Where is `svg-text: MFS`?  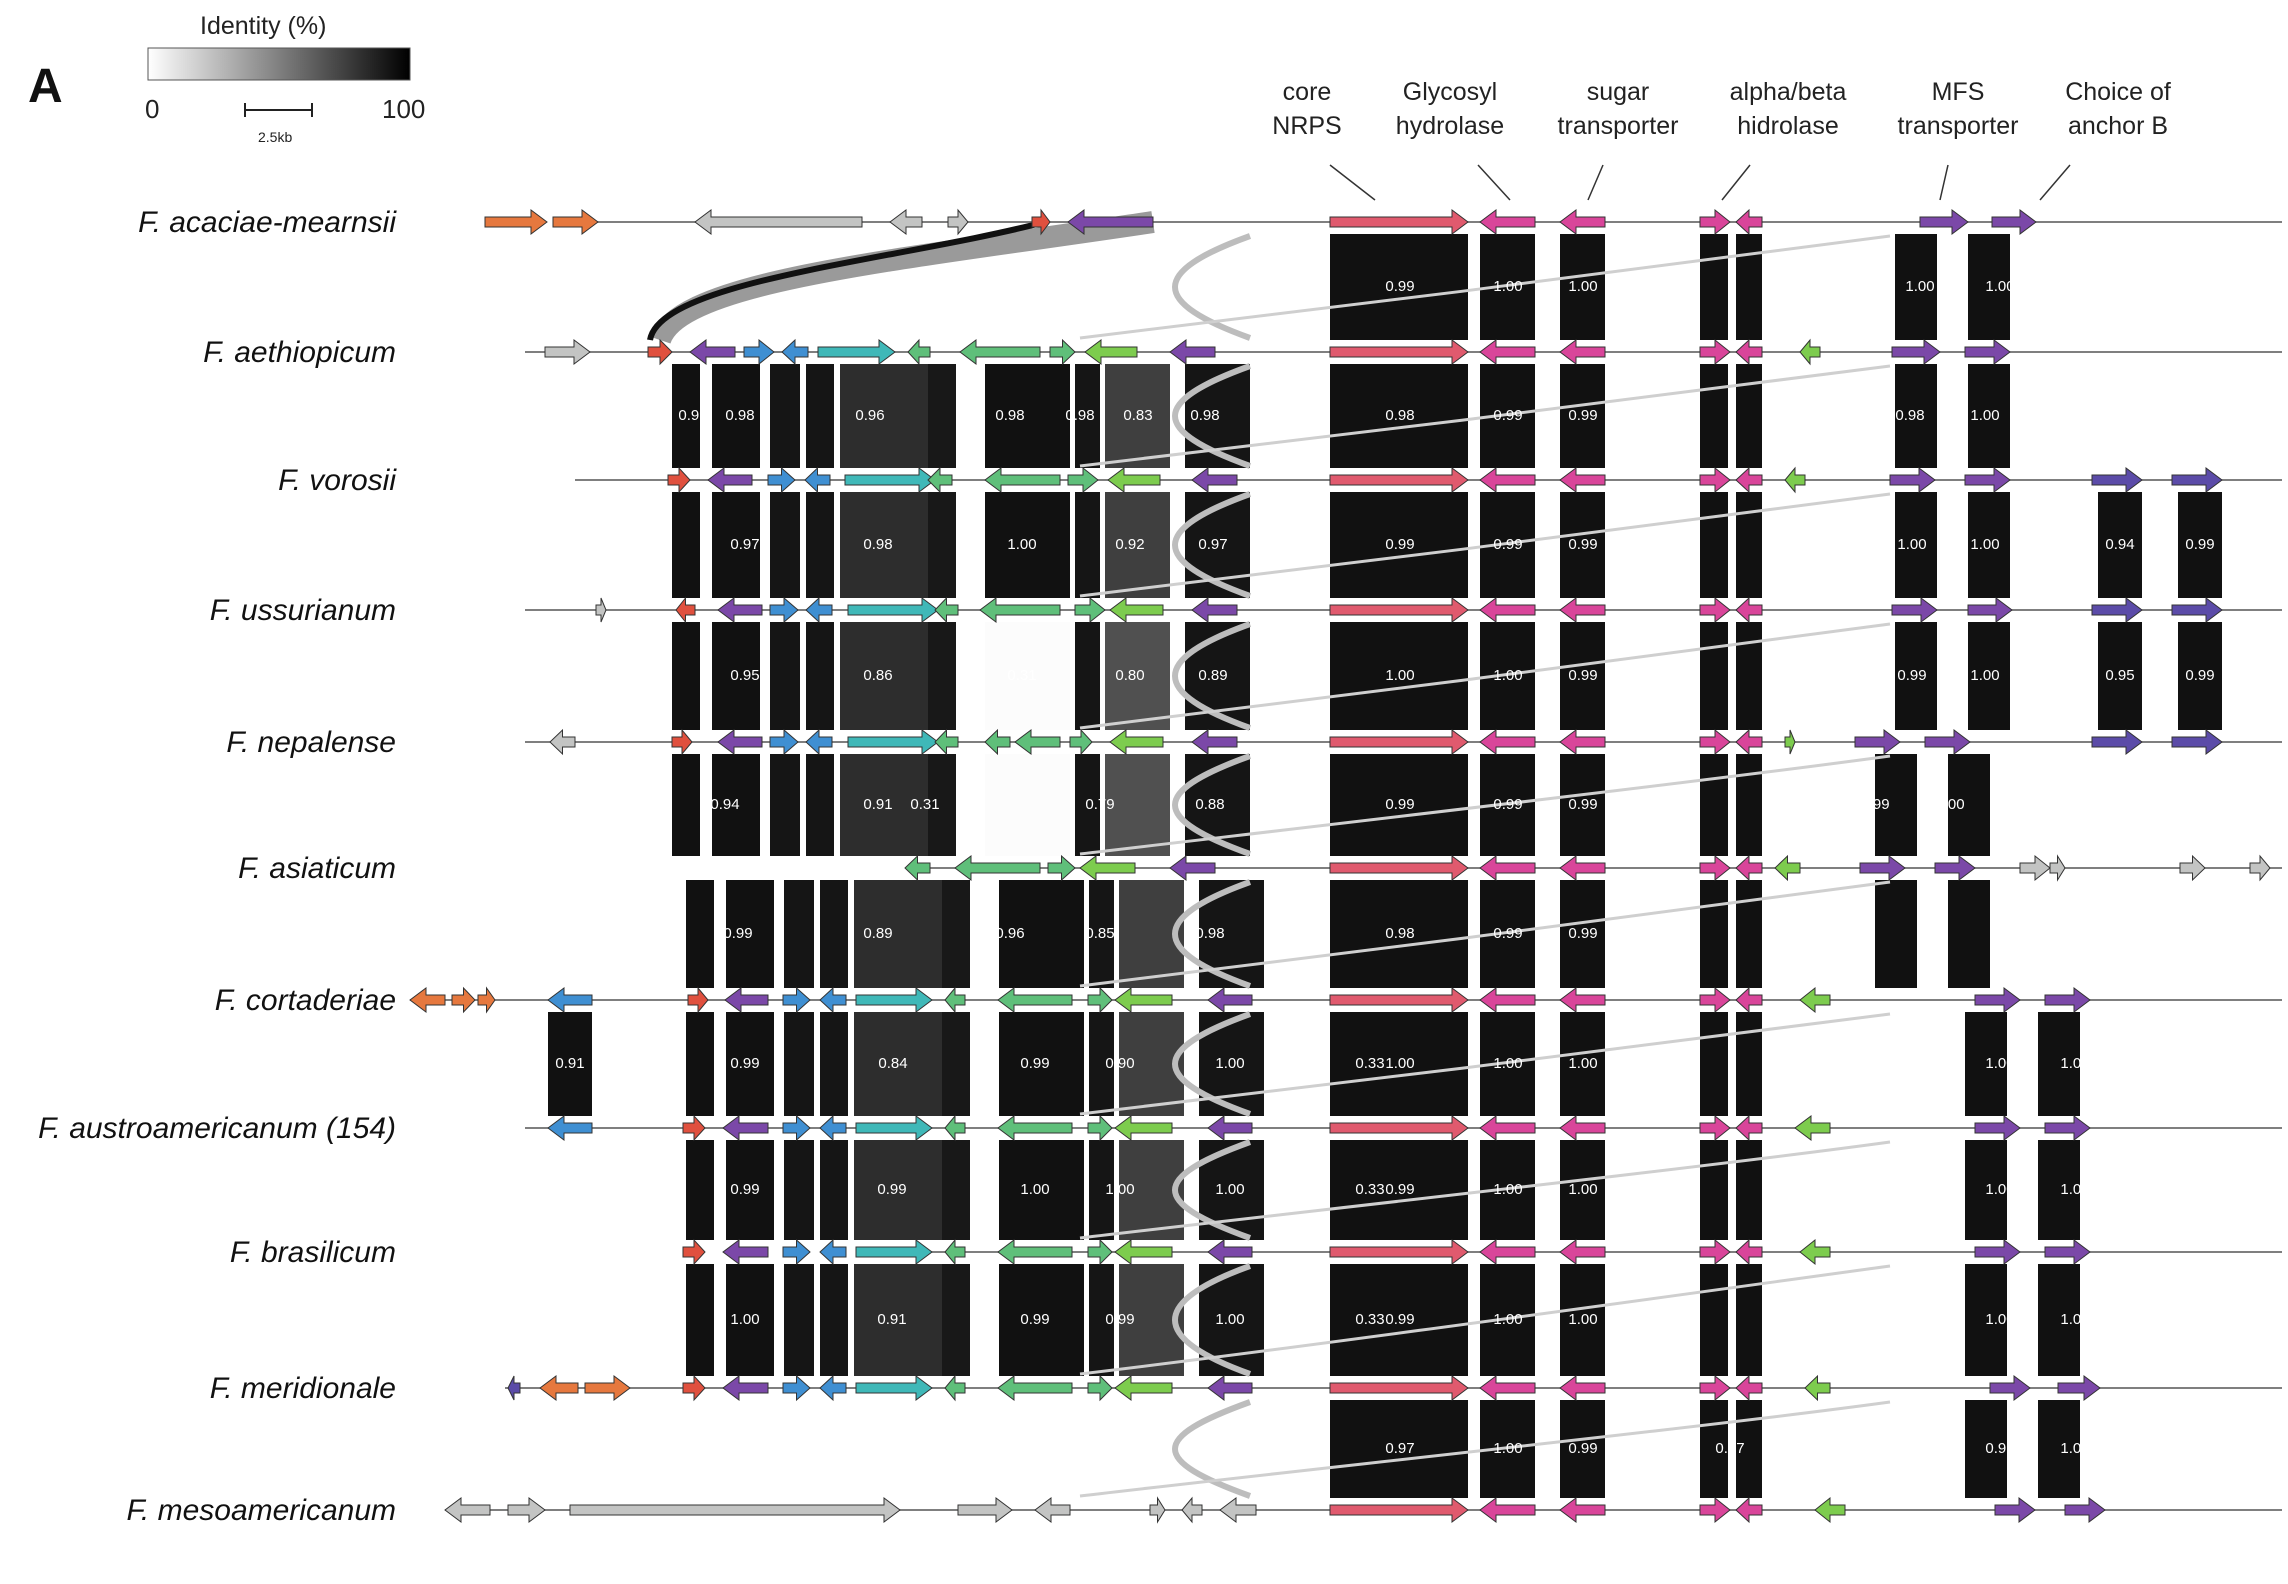
svg-text: MFS is located at coordinates (1958, 92).